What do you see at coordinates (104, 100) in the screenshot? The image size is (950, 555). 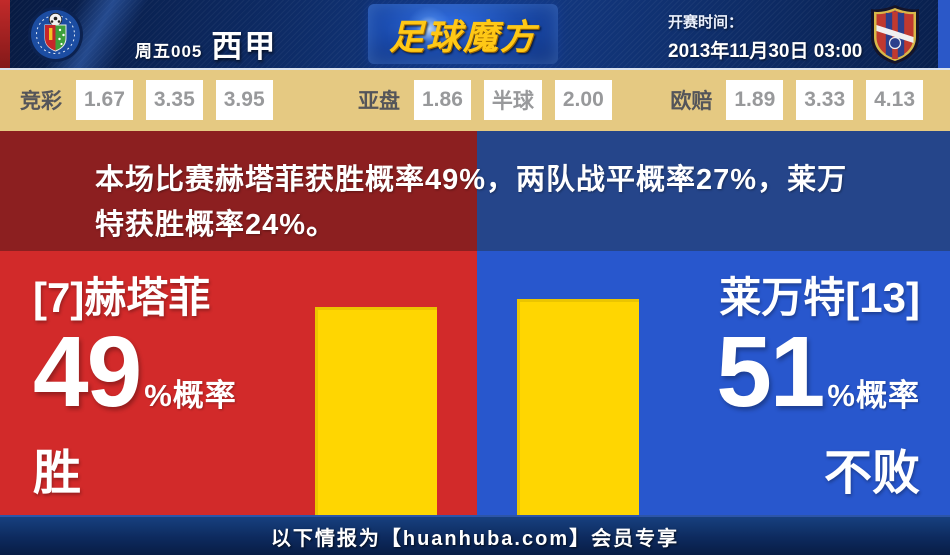 I see `jingcai-odd-home: 1.67` at bounding box center [104, 100].